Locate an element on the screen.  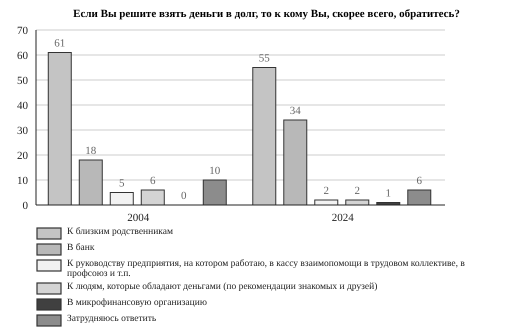
data-label: 0 is located at coordinates (184, 196).